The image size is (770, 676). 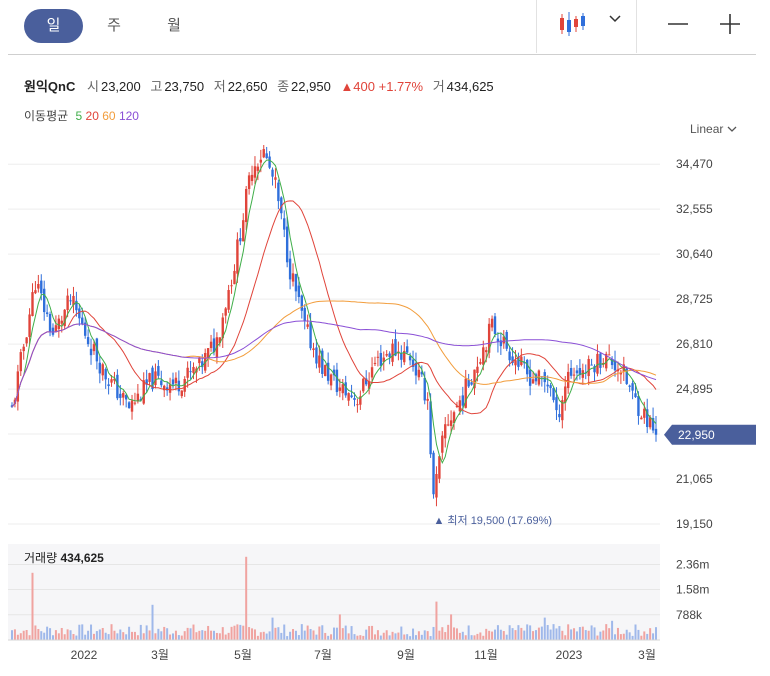 What do you see at coordinates (572, 24) in the screenshot?
I see `candlestick-icon` at bounding box center [572, 24].